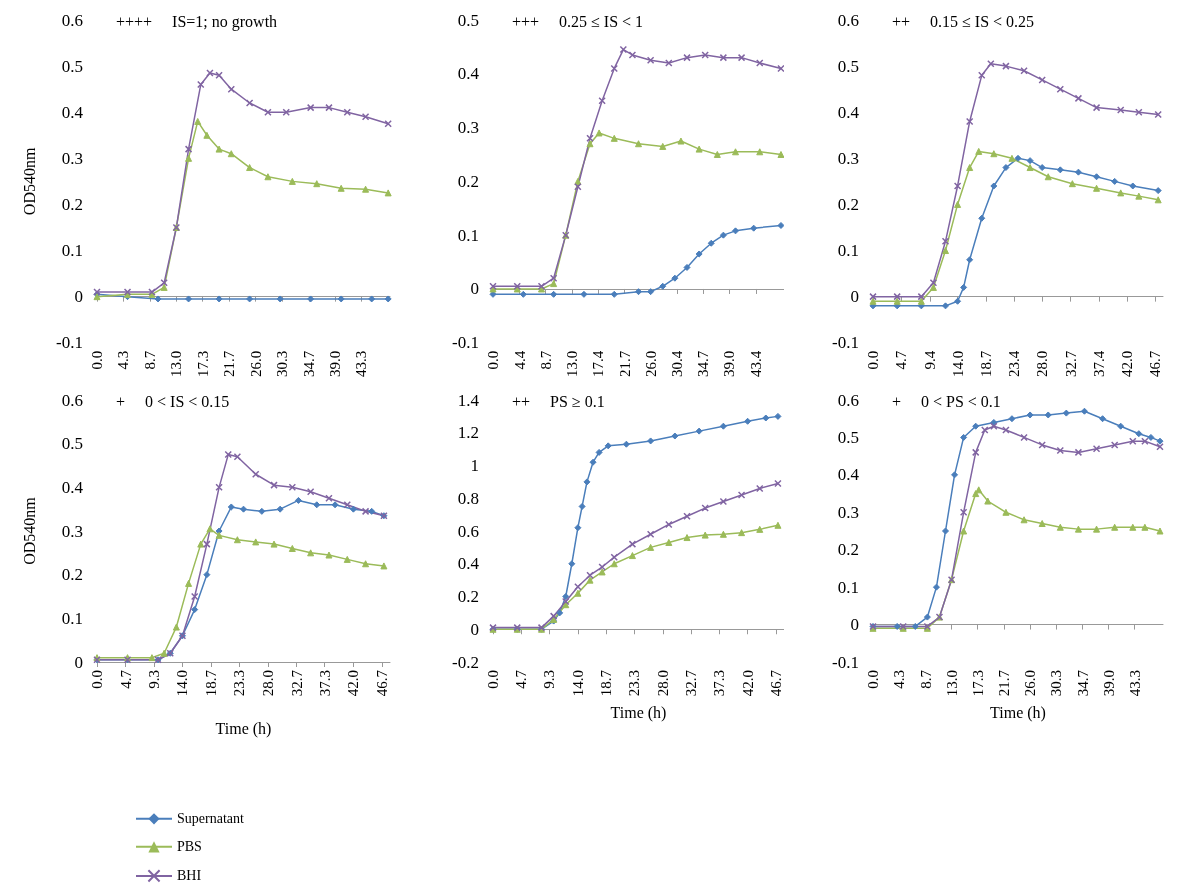  What do you see at coordinates (243, 728) in the screenshot?
I see `x-axis-title: Time (h)` at bounding box center [243, 728].